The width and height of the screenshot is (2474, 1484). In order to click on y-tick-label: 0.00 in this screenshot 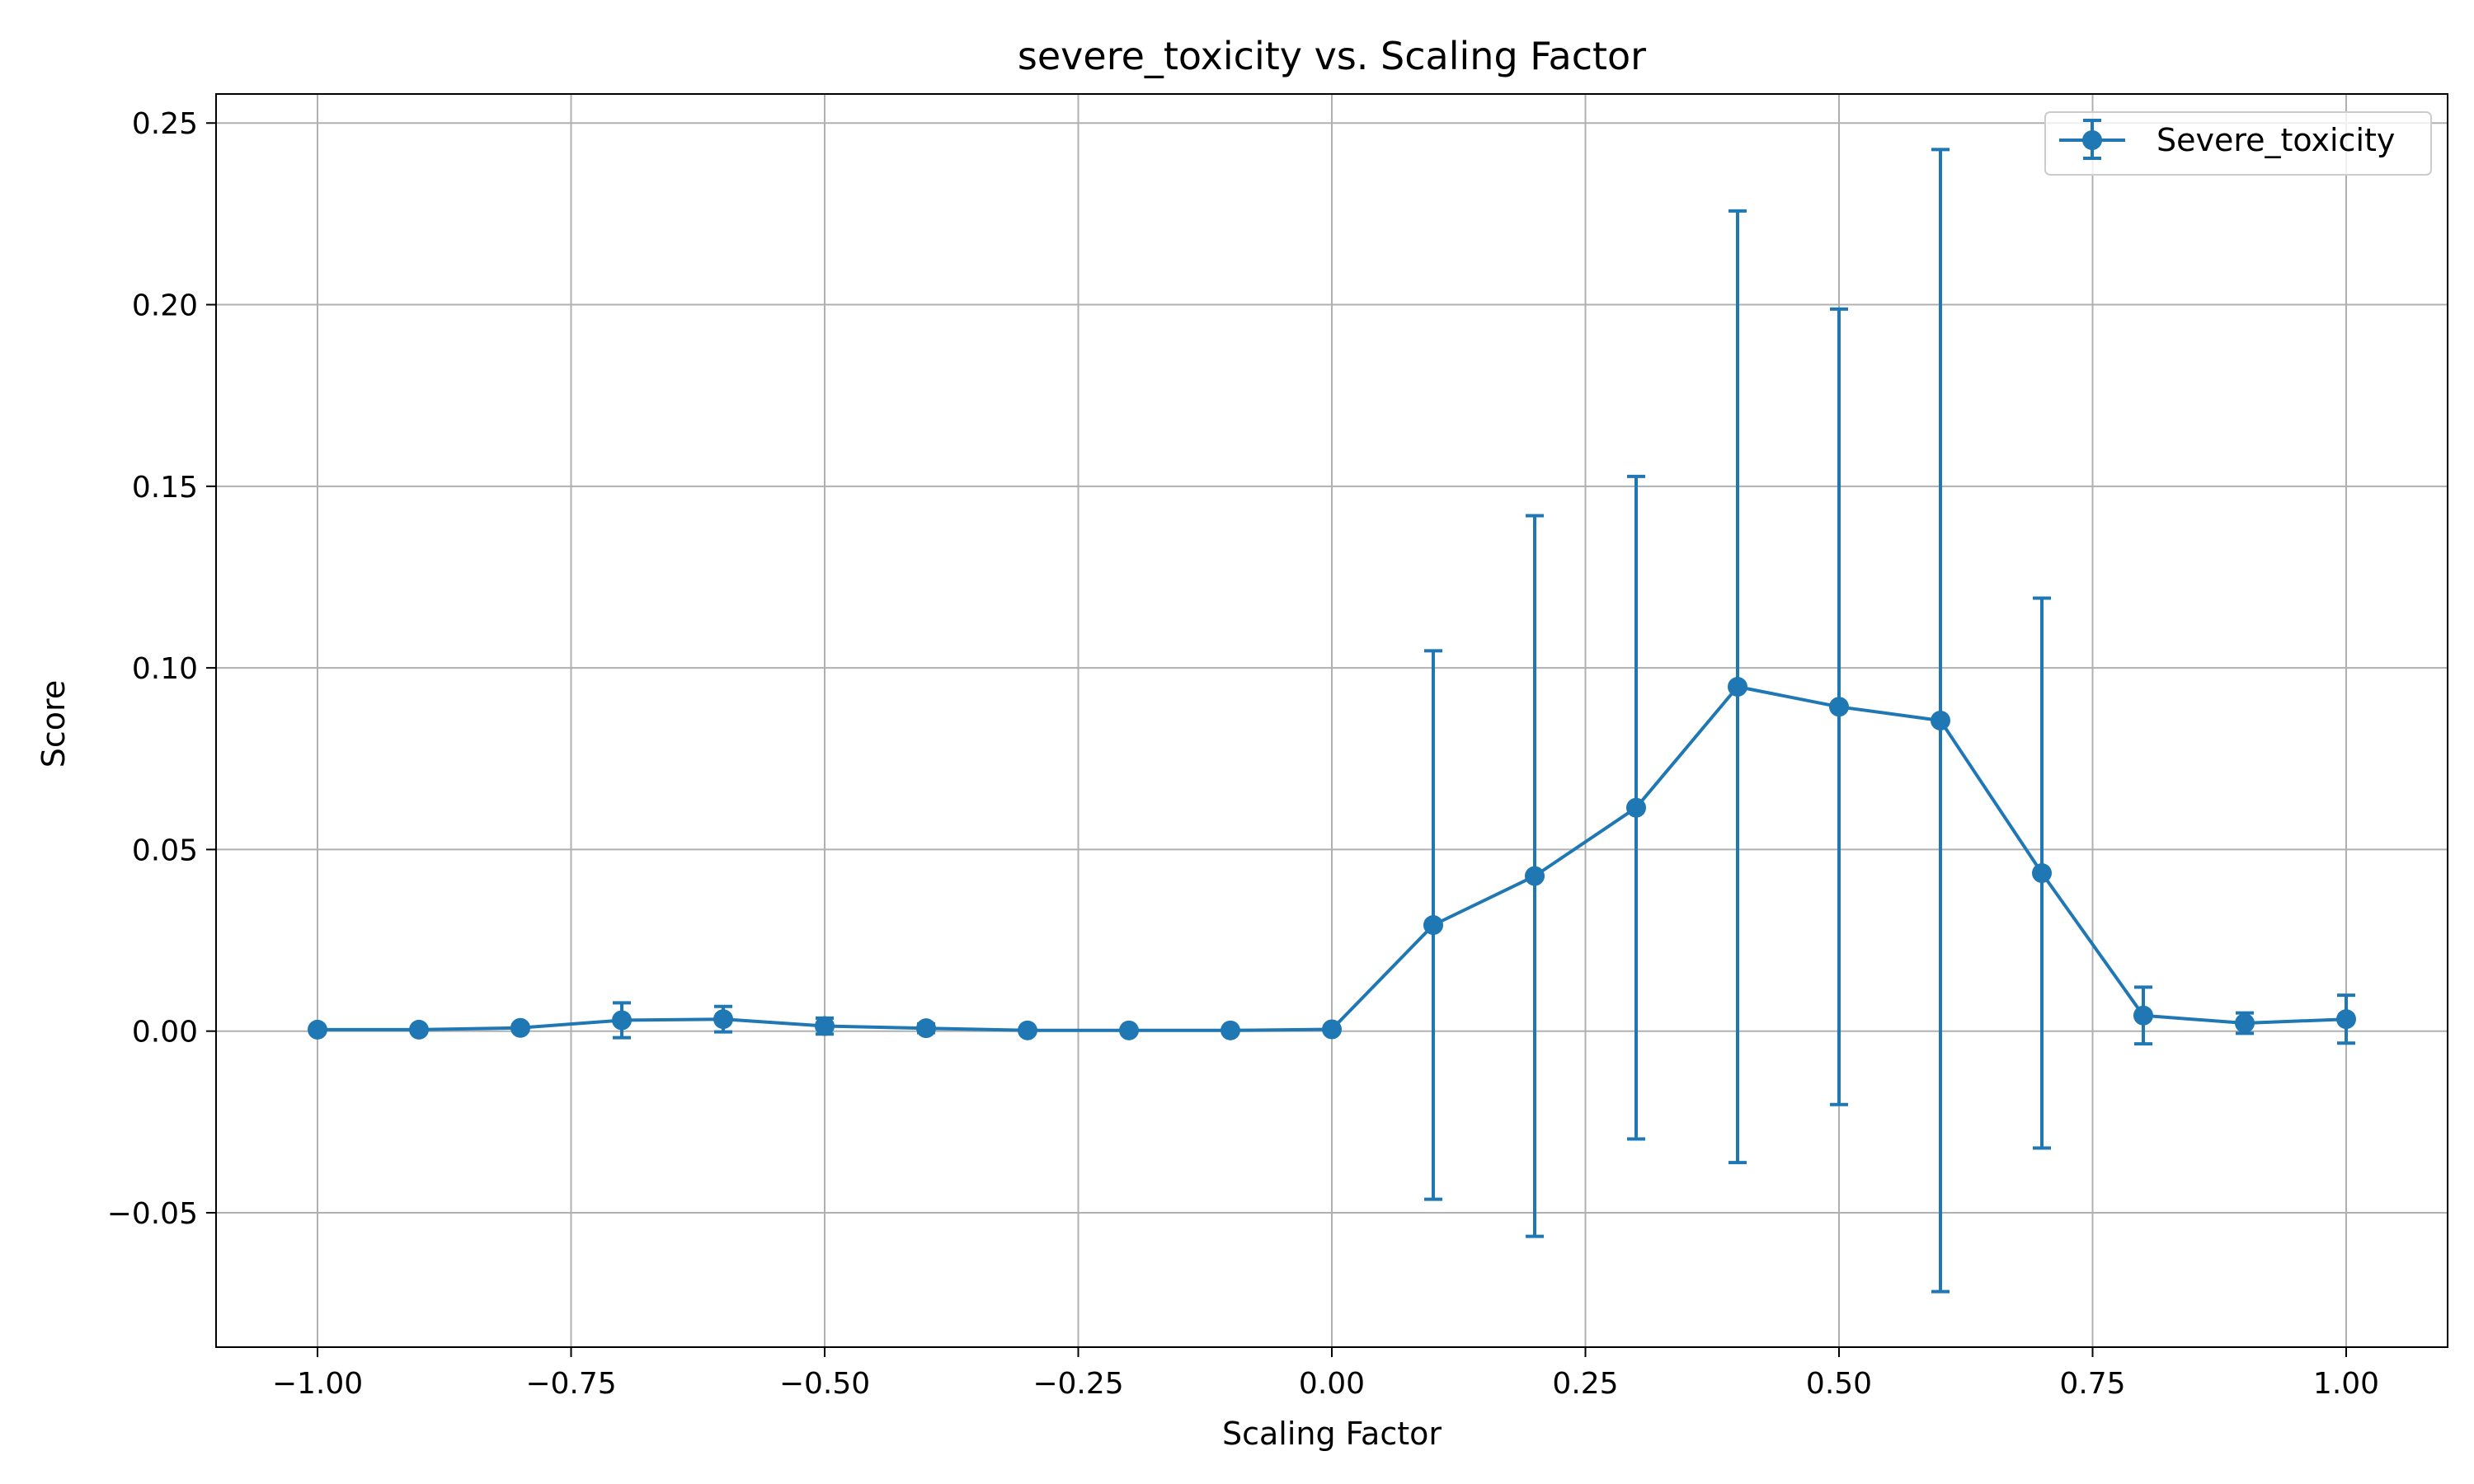, I will do `click(165, 1033)`.